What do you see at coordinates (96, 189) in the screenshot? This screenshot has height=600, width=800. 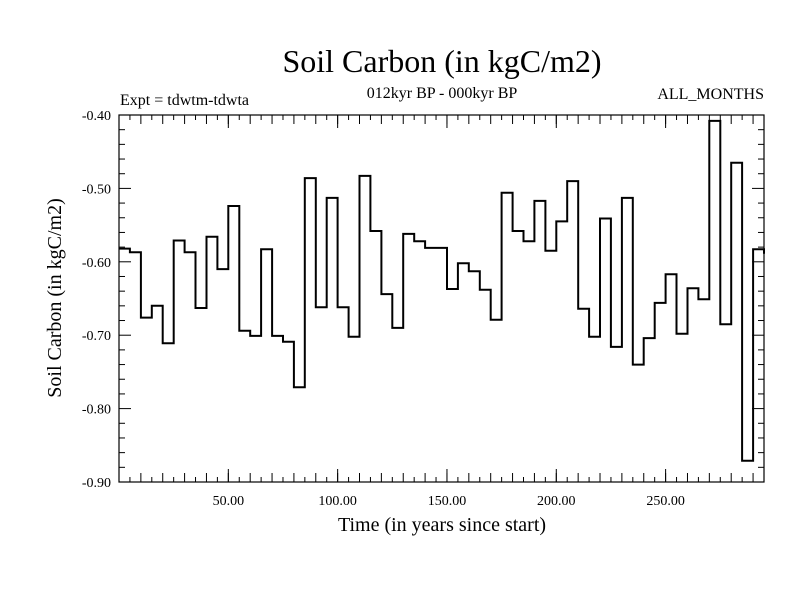 I see `y-tick-label: -0.50` at bounding box center [96, 189].